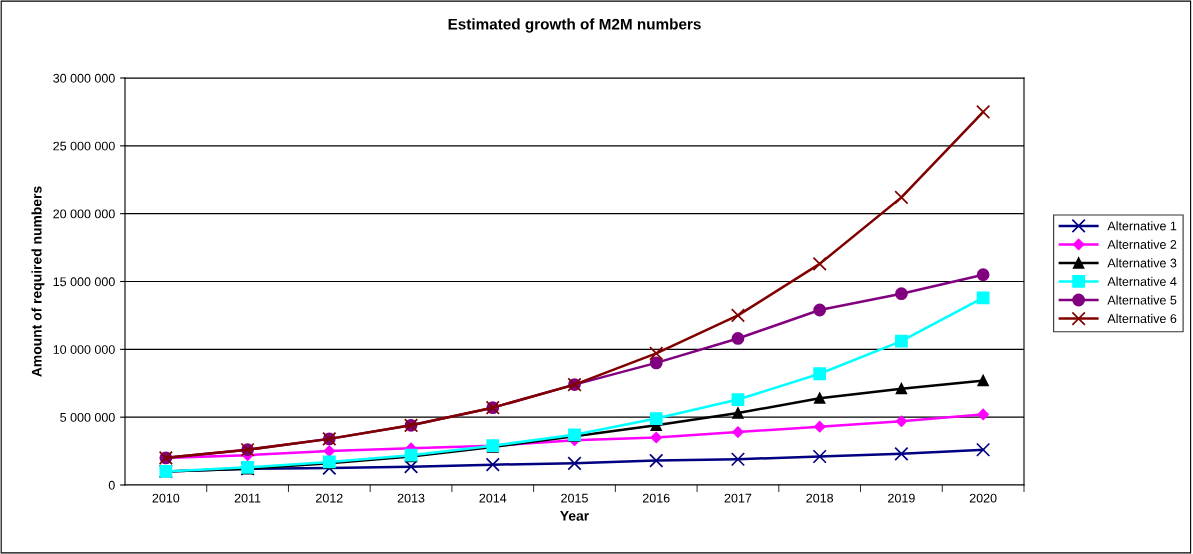  I want to click on legend-label: Alternative 2, so click(1142, 244).